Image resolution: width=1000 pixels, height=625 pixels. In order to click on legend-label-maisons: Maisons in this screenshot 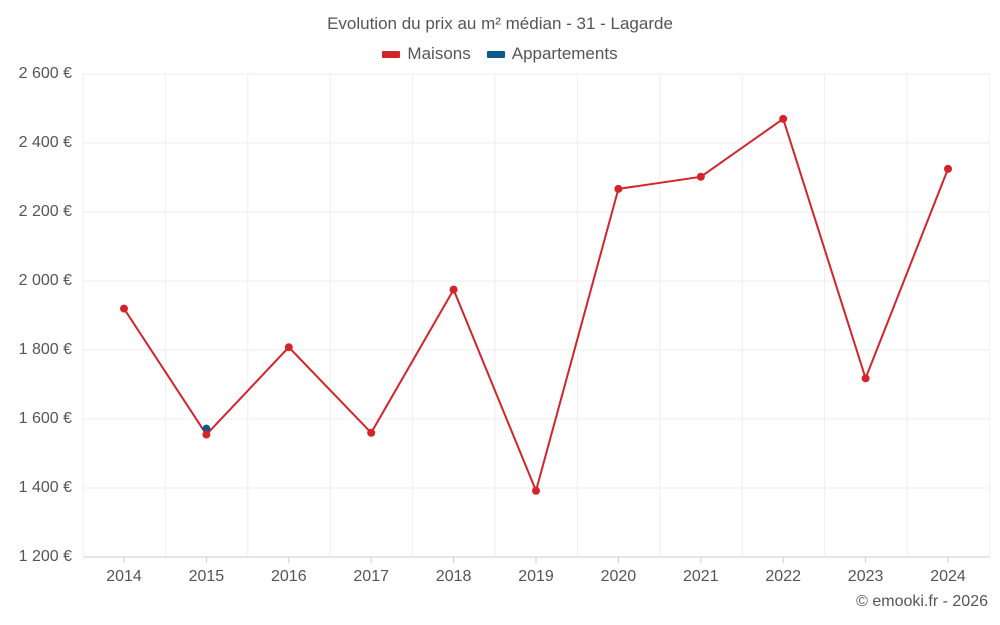, I will do `click(439, 53)`.